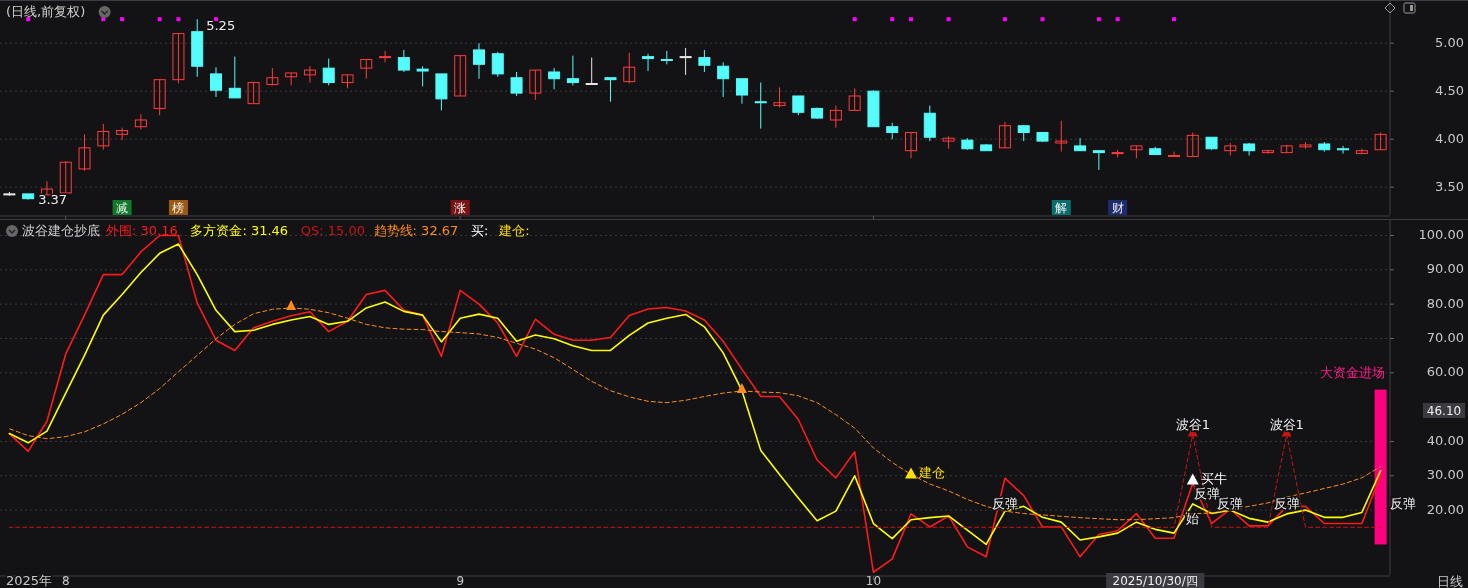 This screenshot has height=588, width=1468. I want to click on chart-title: (日线,前复权), so click(46, 11).